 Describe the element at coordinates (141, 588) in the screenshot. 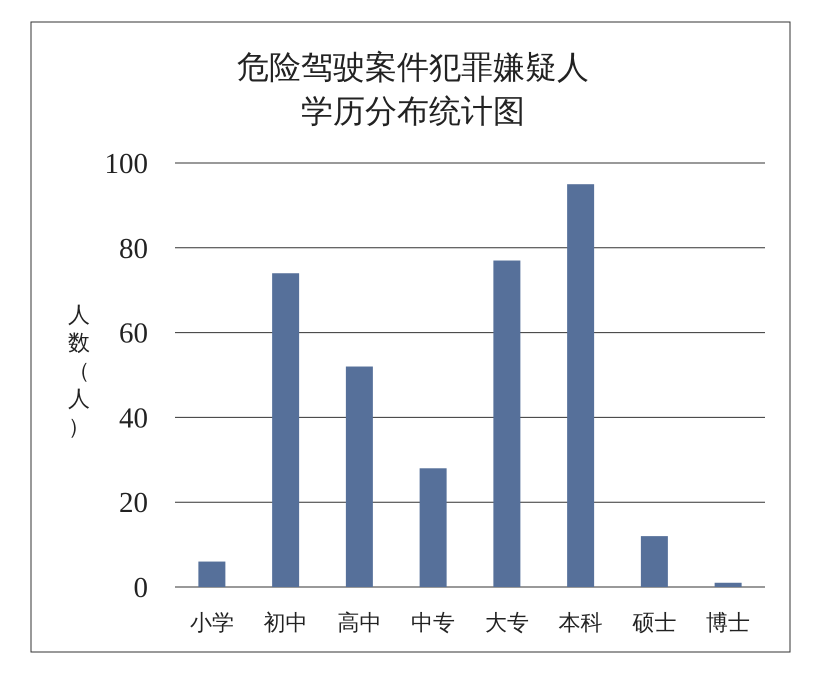

I see `y-tick-label: 0` at that location.